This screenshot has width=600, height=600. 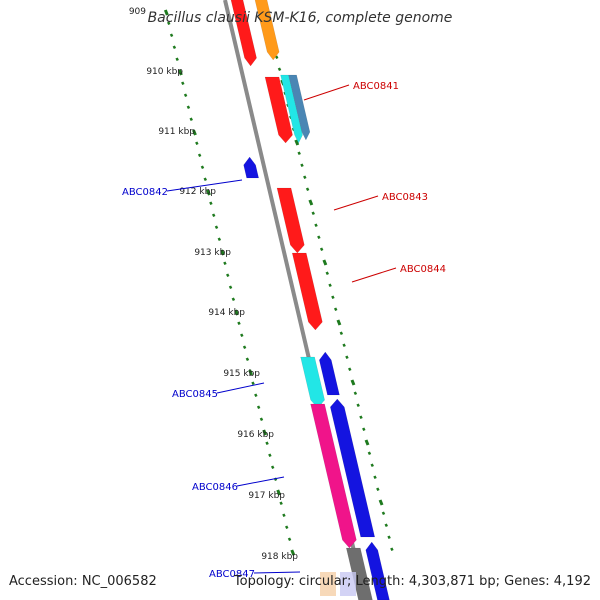 I want to click on ruler-label: 911 kbp, so click(x=176, y=132).